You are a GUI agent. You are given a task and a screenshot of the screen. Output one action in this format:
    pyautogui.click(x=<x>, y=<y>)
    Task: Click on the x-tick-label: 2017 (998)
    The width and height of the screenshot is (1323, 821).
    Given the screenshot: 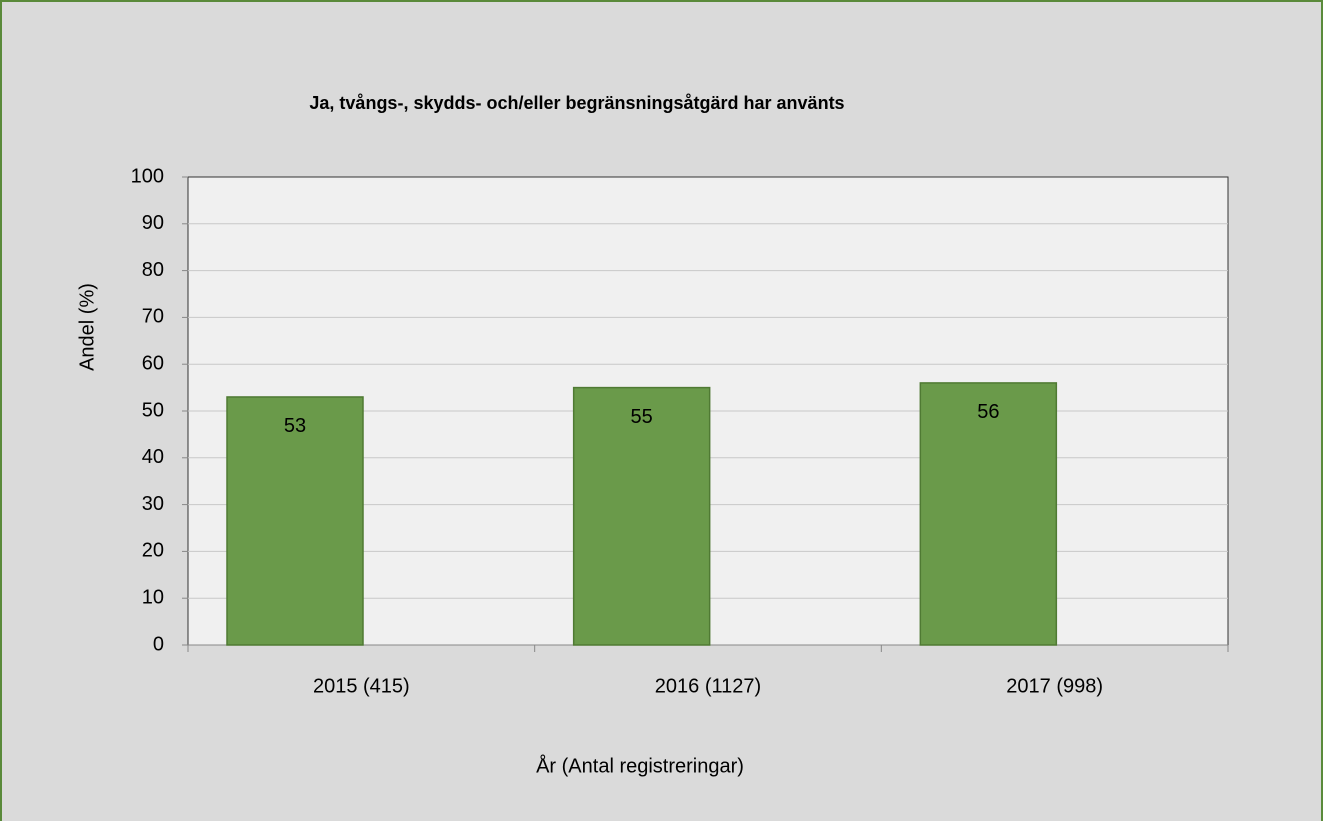 What is the action you would take?
    pyautogui.click(x=1054, y=686)
    